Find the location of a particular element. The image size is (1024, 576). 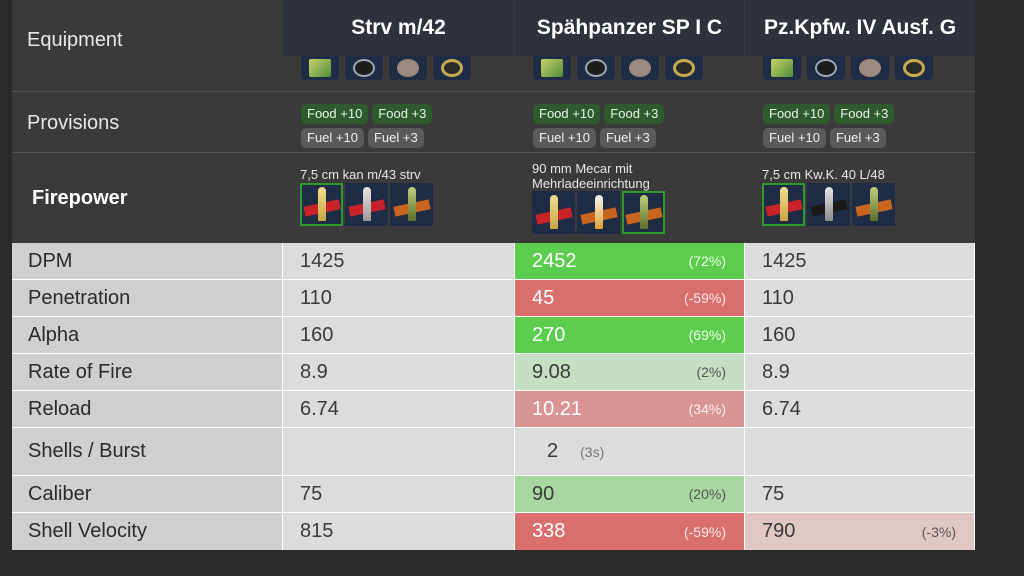

stat-row-dpm: DPM 1425 2452 (72%) 1425 is located at coordinates (493, 261).